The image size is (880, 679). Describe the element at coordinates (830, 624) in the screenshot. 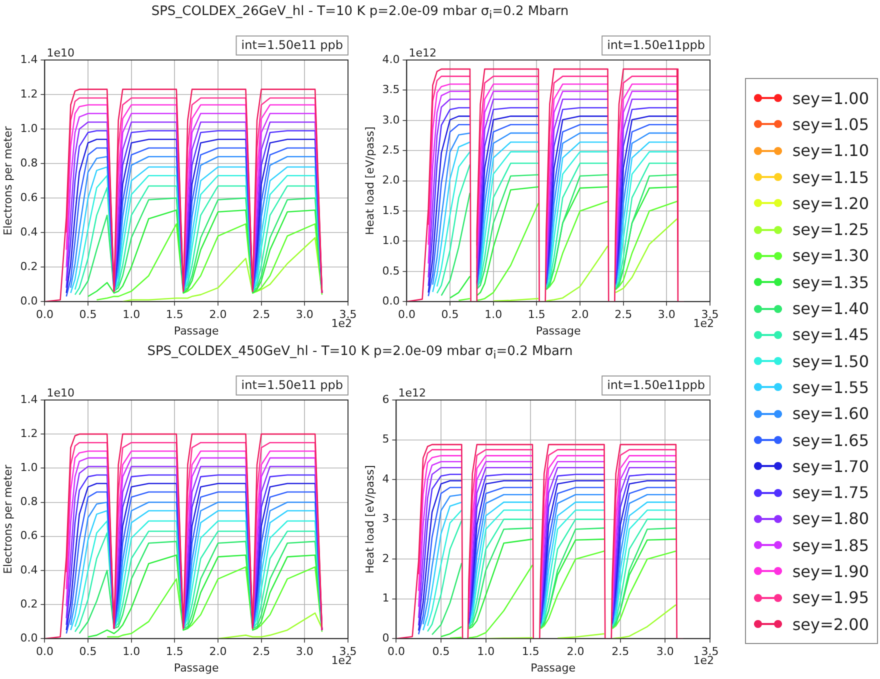

I see `legend-label: sey=2.00` at that location.